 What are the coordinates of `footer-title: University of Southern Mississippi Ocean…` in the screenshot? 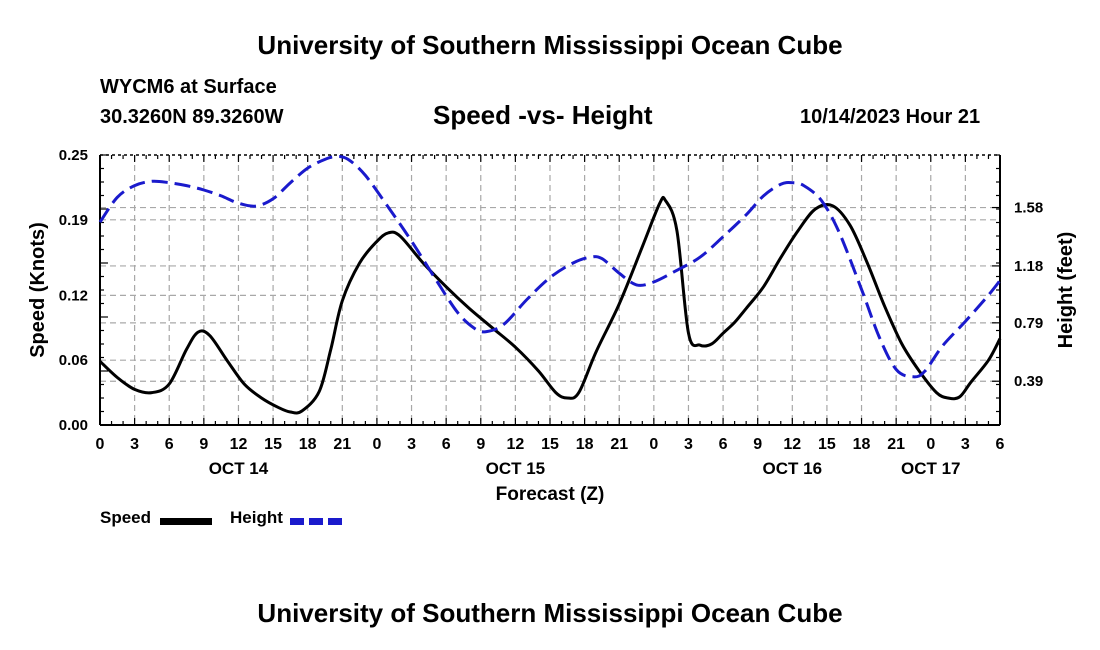 It's located at (550, 613).